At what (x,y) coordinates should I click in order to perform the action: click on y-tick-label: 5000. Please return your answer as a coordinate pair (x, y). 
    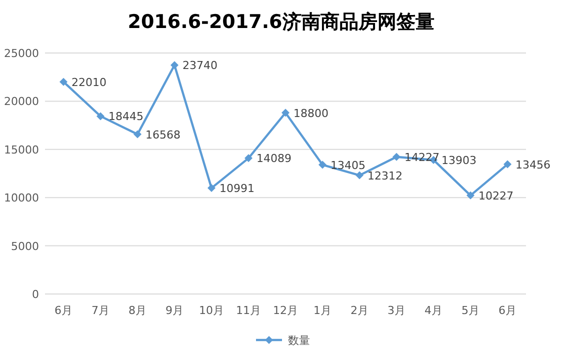
    Looking at the image, I should click on (25, 246).